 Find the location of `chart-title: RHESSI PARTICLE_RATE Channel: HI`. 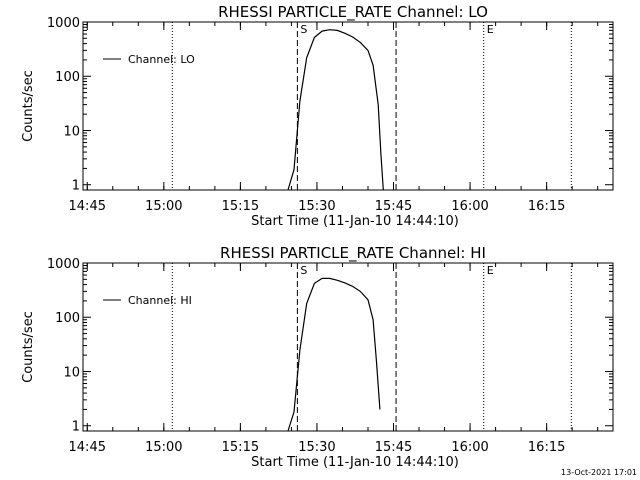

chart-title: RHESSI PARTICLE_RATE Channel: HI is located at coordinates (353, 253).